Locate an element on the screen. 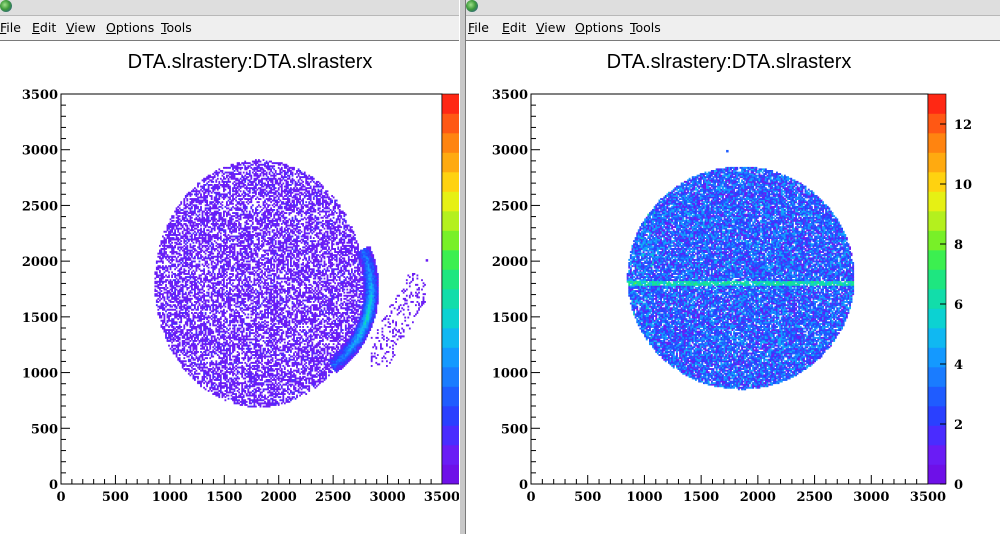 Image resolution: width=1000 pixels, height=534 pixels. outlier-bin is located at coordinates (427, 260).